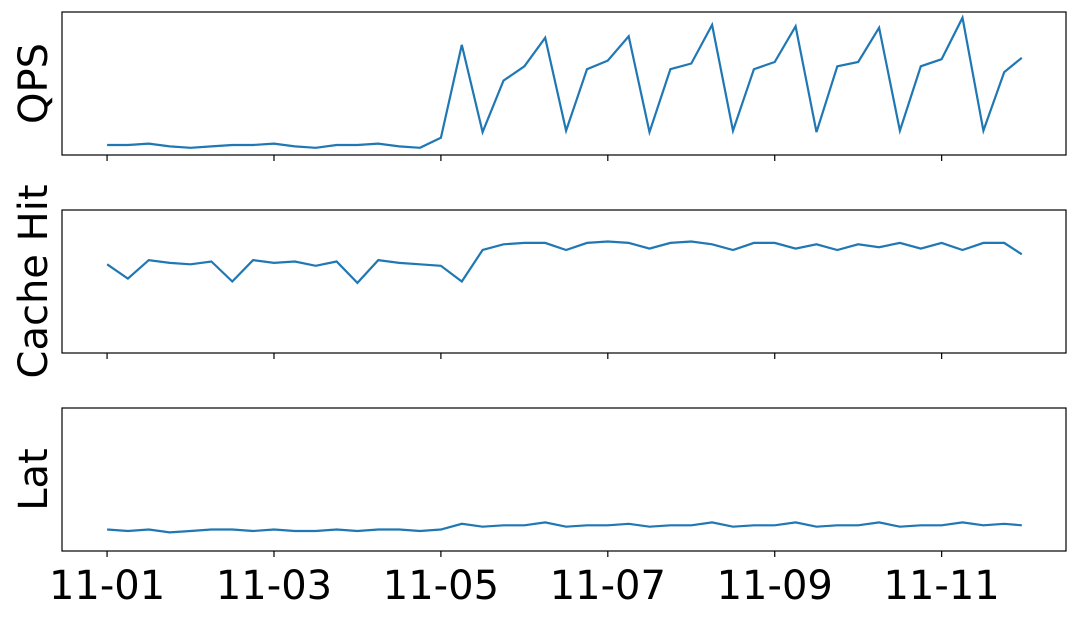 The width and height of the screenshot is (1079, 618). I want to click on y-axis-label: QPS, so click(34, 83).